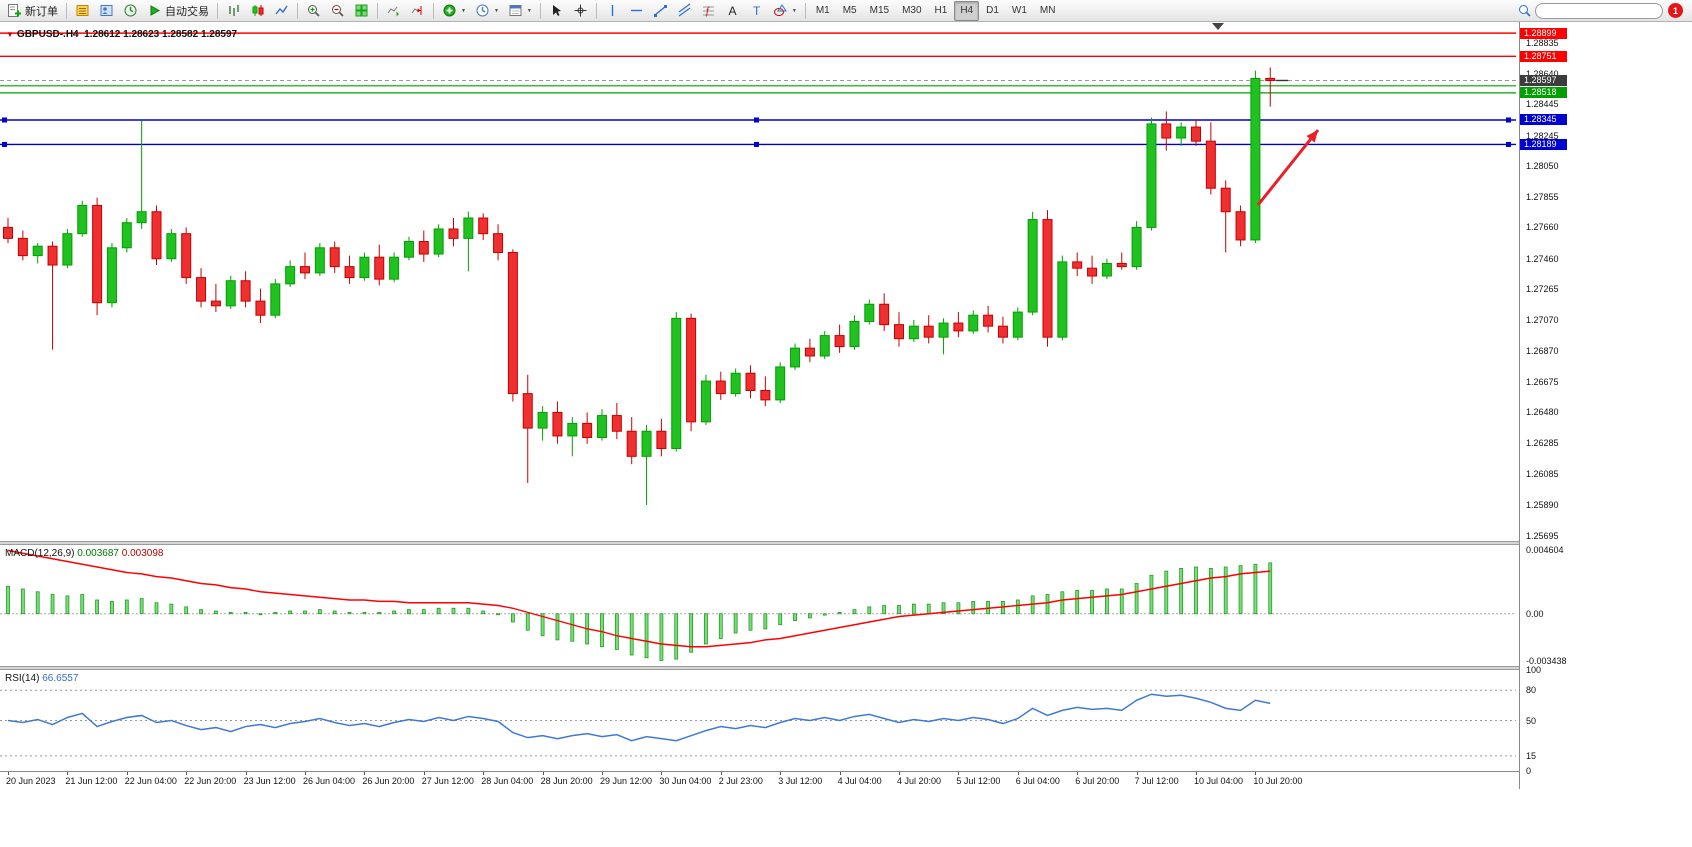 This screenshot has height=847, width=1692. What do you see at coordinates (281, 11) in the screenshot?
I see `line-chart-button` at bounding box center [281, 11].